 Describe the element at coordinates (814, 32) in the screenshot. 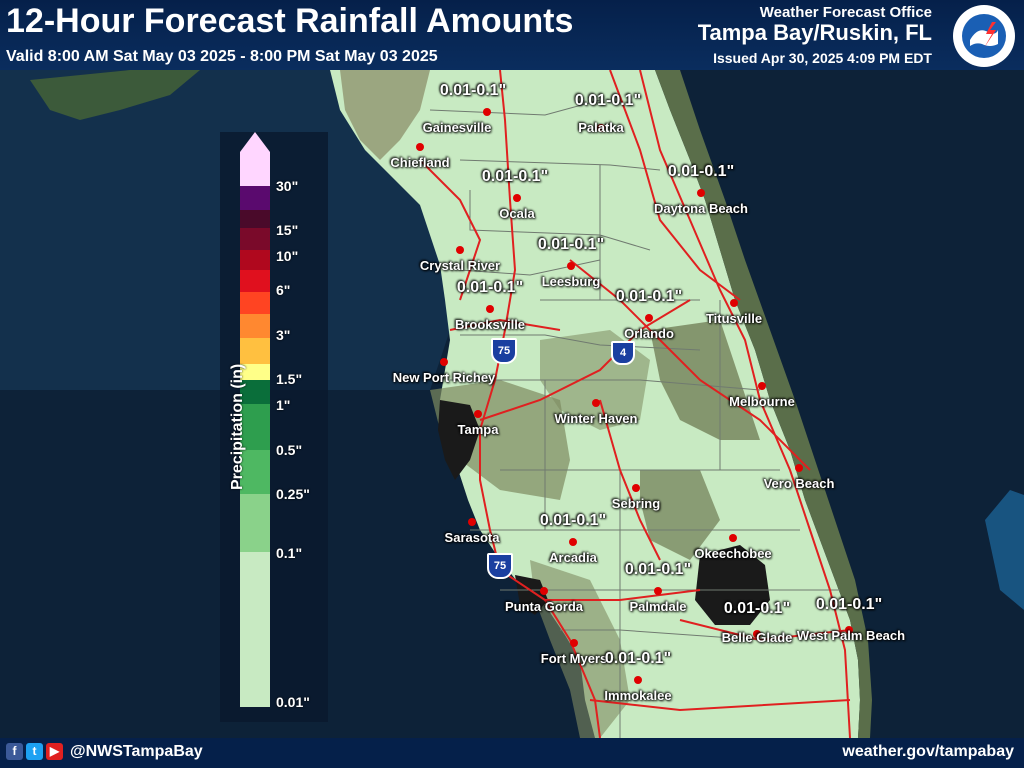

I see `office-name: Tampa Bay/Ruskin, FL` at that location.